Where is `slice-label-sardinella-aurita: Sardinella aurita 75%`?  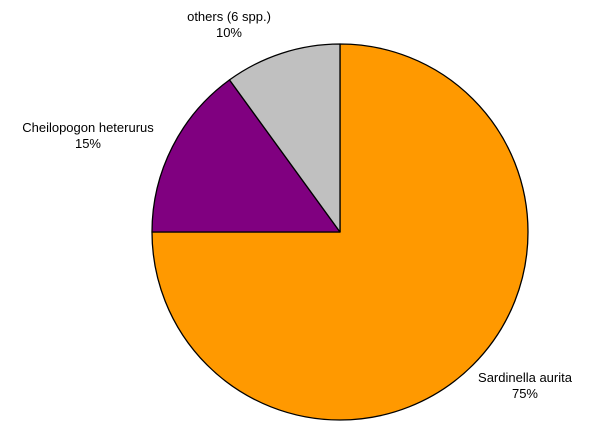 slice-label-sardinella-aurita: Sardinella aurita 75% is located at coordinates (525, 386).